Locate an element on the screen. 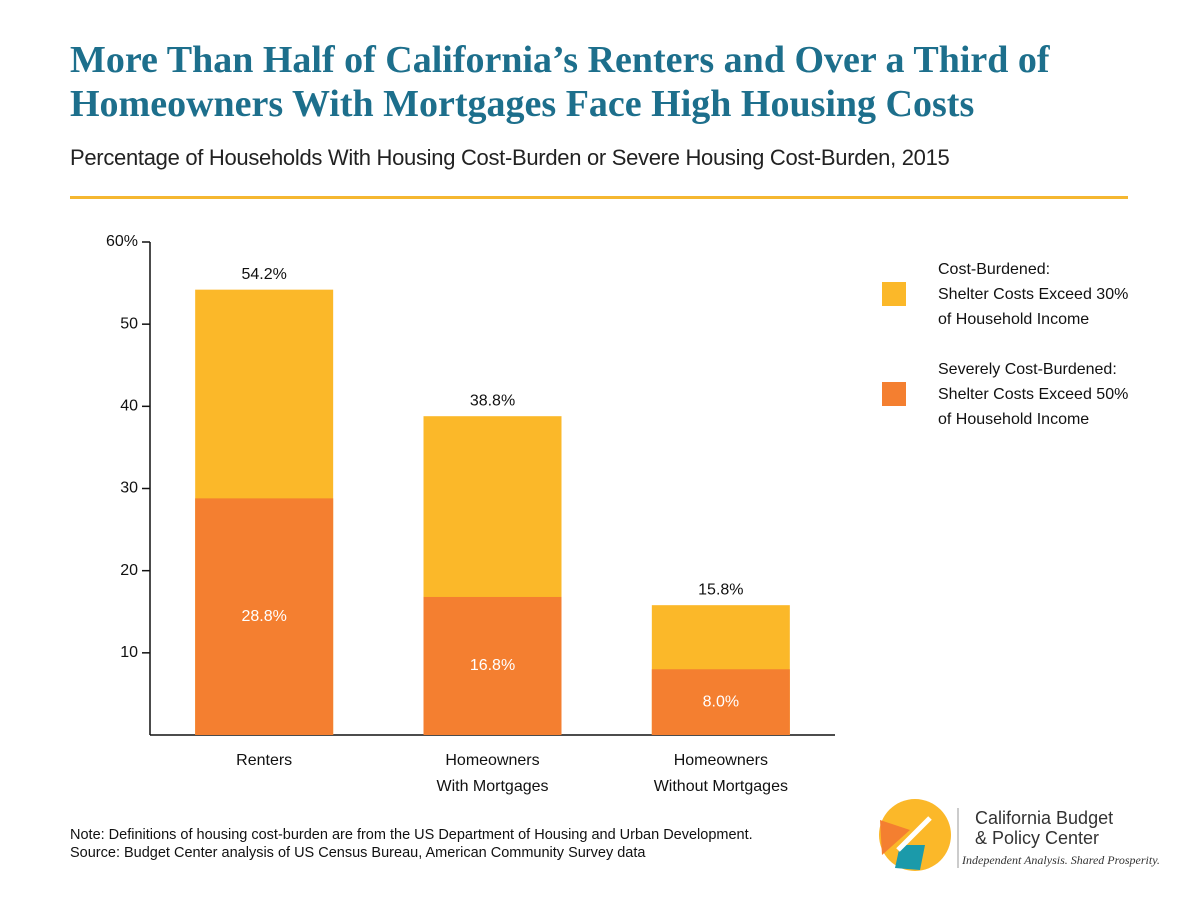 The height and width of the screenshot is (900, 1200). data-label: 8.0% is located at coordinates (721, 701).